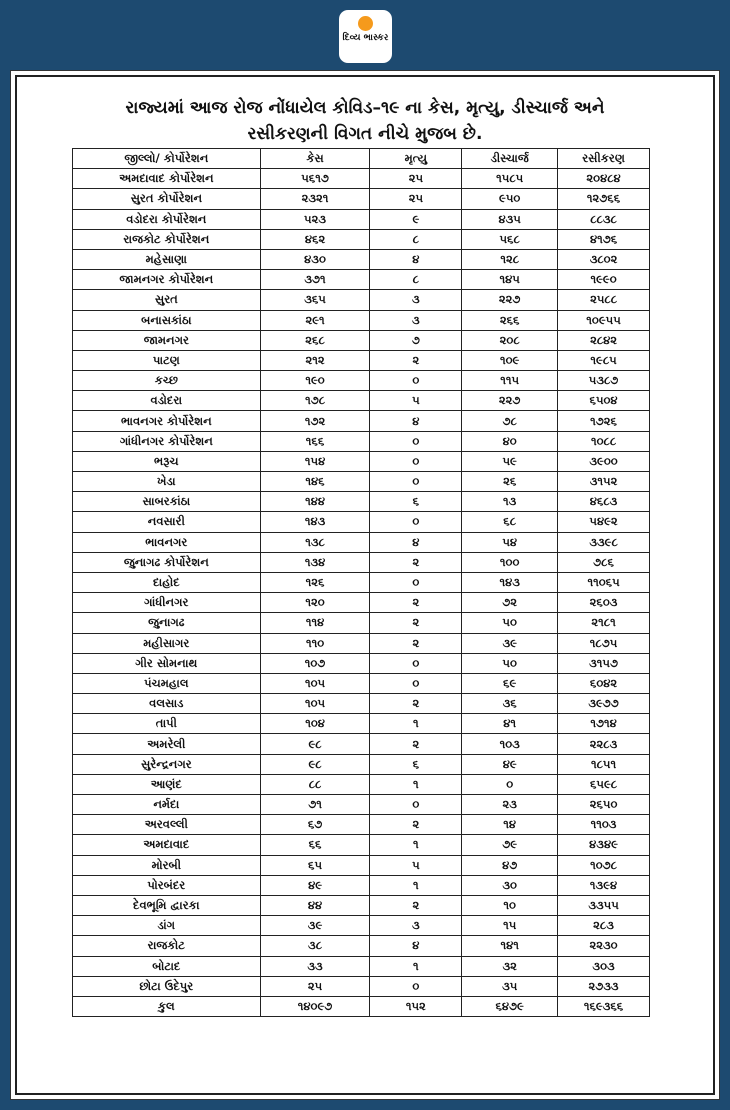 The width and height of the screenshot is (730, 1110). Describe the element at coordinates (603, 179) in the screenshot. I see `vaccination-cell: ૨૦૪૮૪` at that location.